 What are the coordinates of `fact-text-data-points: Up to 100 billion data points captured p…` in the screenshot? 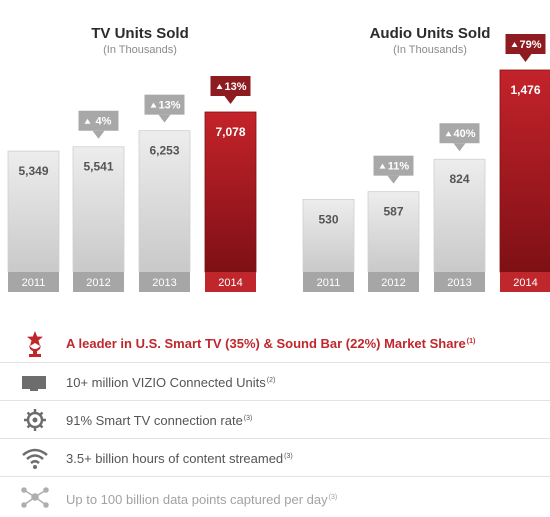 It's located at (202, 499).